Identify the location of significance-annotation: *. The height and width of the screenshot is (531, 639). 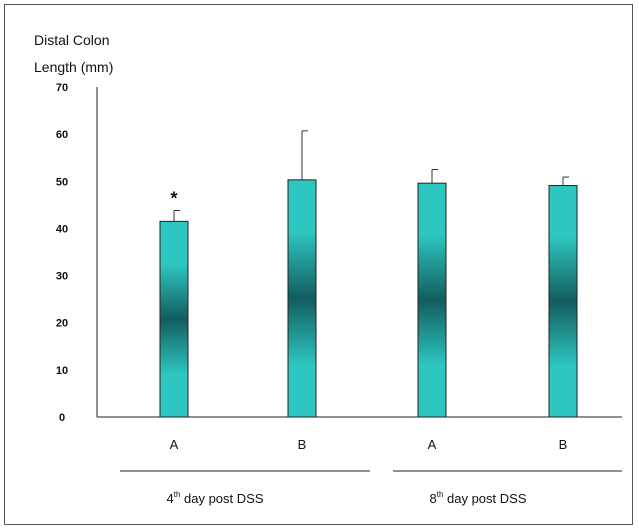
(173, 199).